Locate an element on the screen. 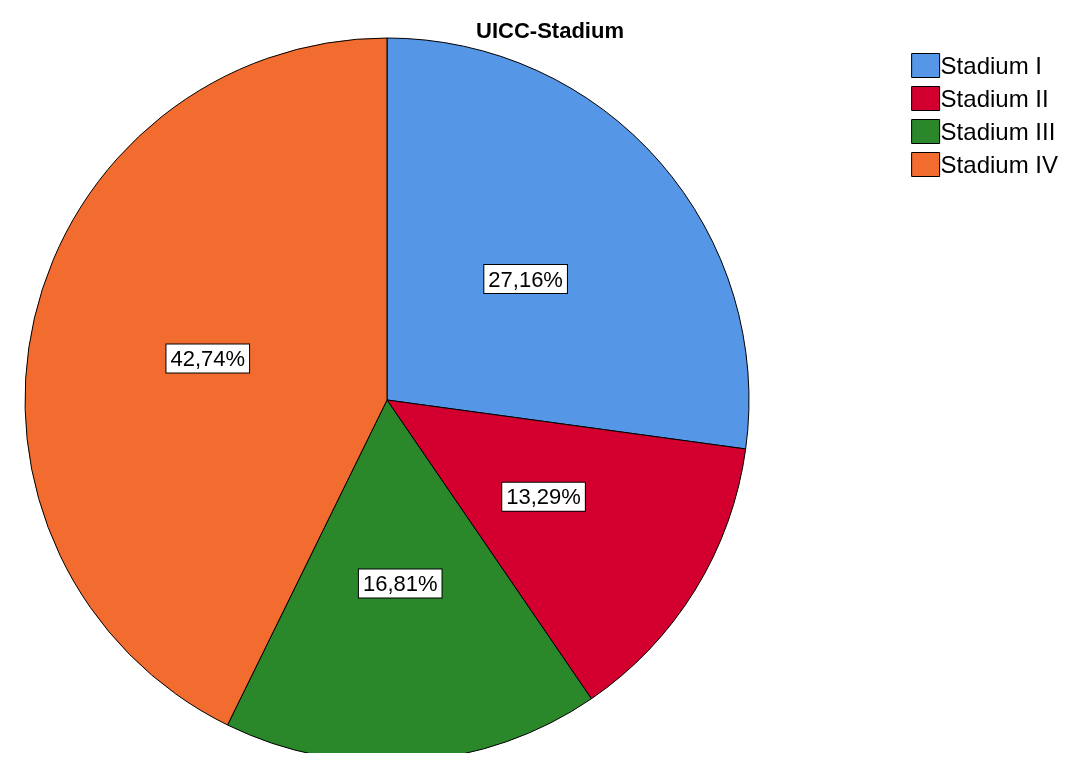 Image resolution: width=1081 pixels, height=761 pixels. legend-label: Stadium I is located at coordinates (991, 65).